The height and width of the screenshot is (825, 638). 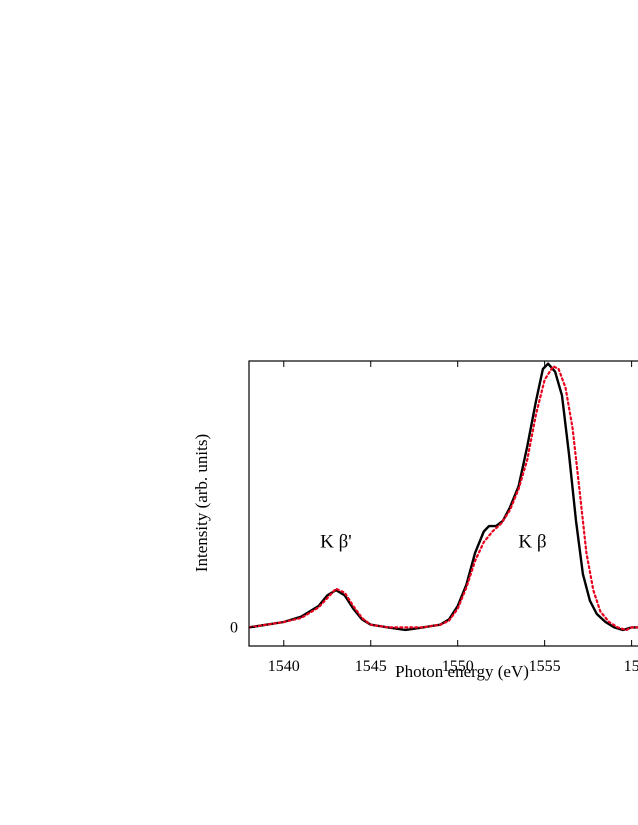 I want to click on x-tick-label: 1555, so click(x=545, y=666).